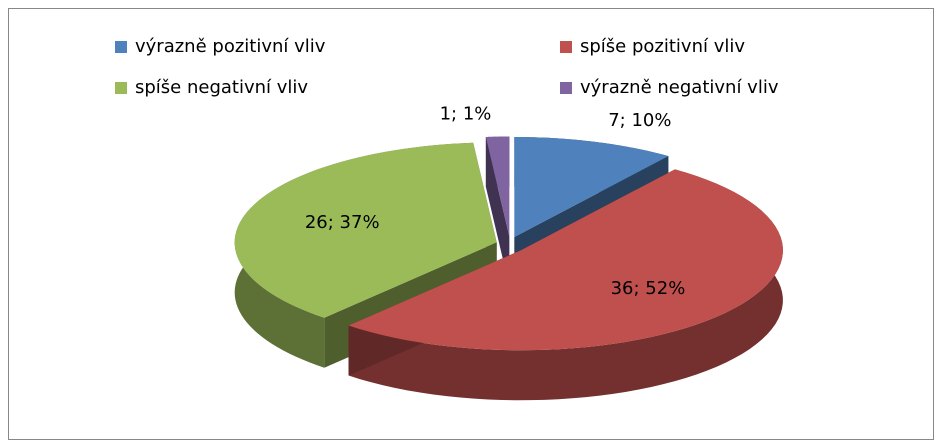 This screenshot has width=941, height=445. I want to click on legend-label: výrazně pozitivní vliv, so click(230, 46).